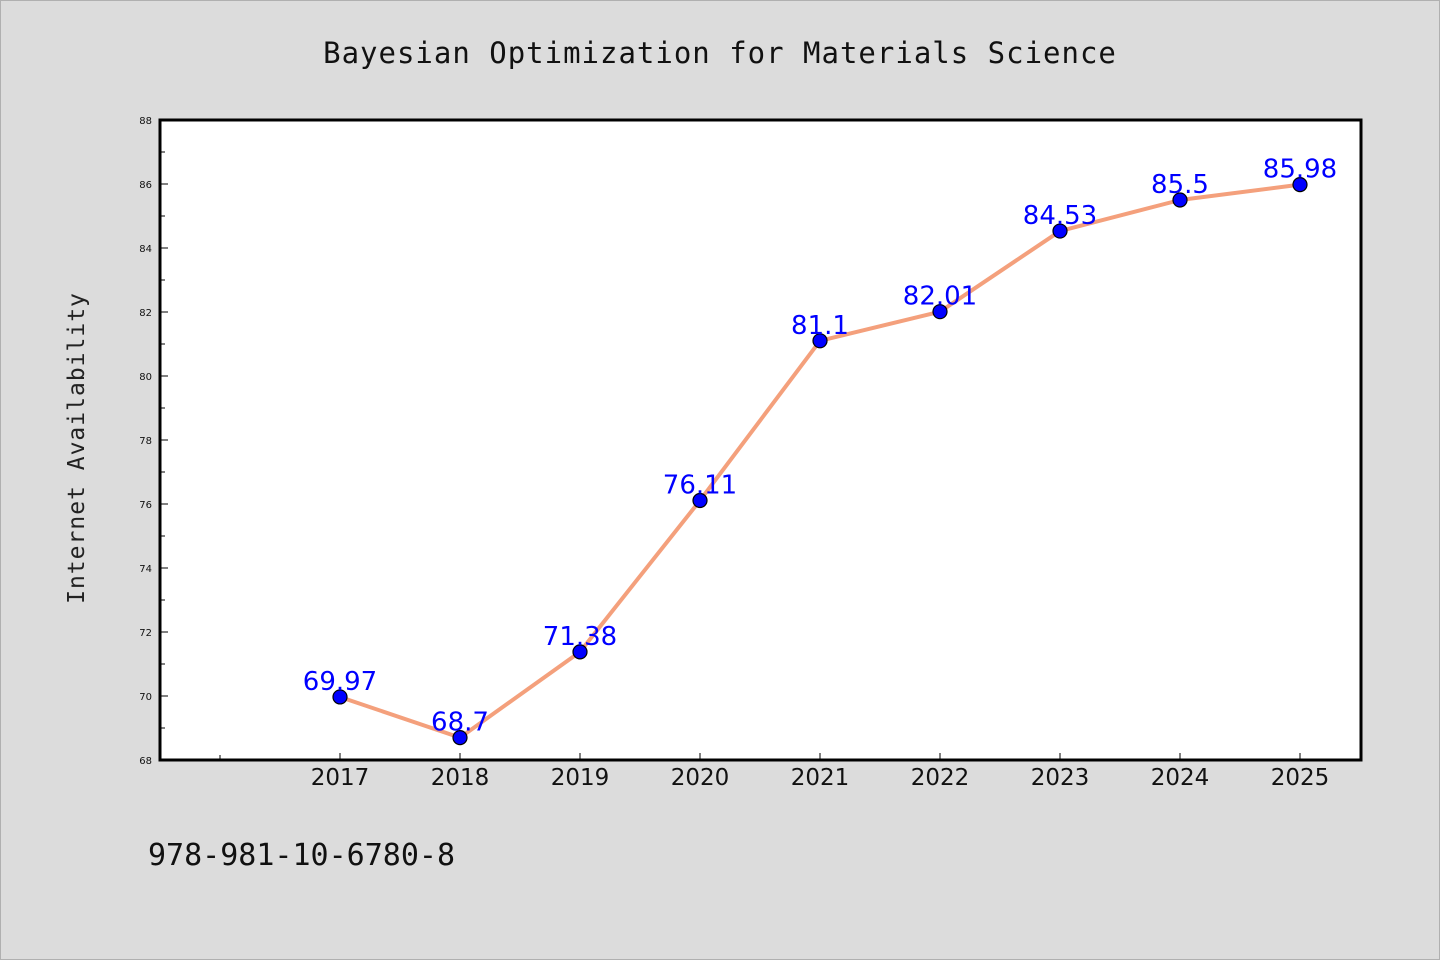 The width and height of the screenshot is (1440, 960). What do you see at coordinates (145, 697) in the screenshot?
I see `y-tick-label: 70` at bounding box center [145, 697].